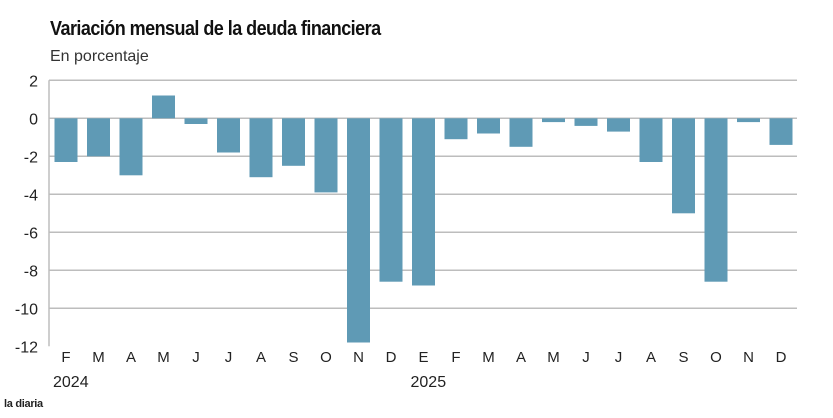 The image size is (833, 418). Describe the element at coordinates (31, 157) in the screenshot. I see `y-tick-label: -2` at that location.